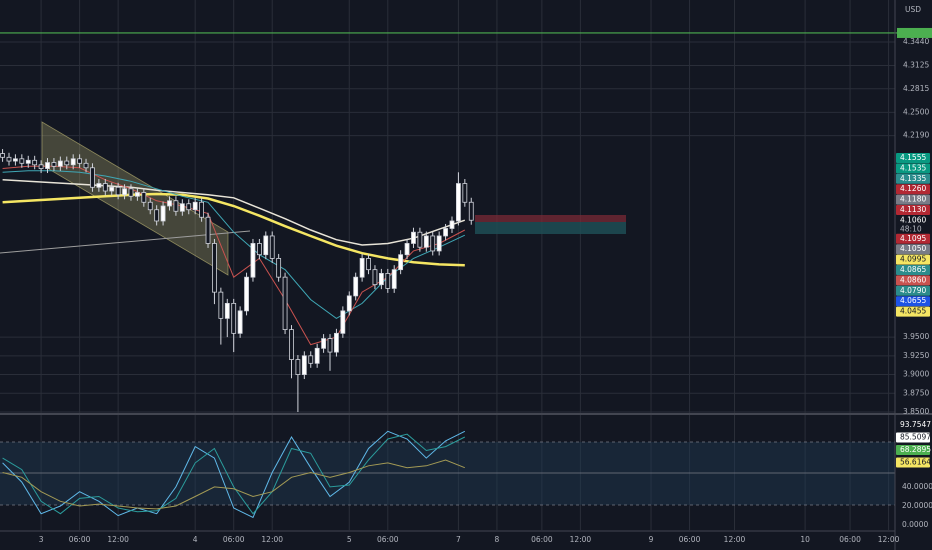 This screenshot has height=550, width=932. What do you see at coordinates (915, 424) in the screenshot?
I see `osc-tag-label: 93.7547` at bounding box center [915, 424].